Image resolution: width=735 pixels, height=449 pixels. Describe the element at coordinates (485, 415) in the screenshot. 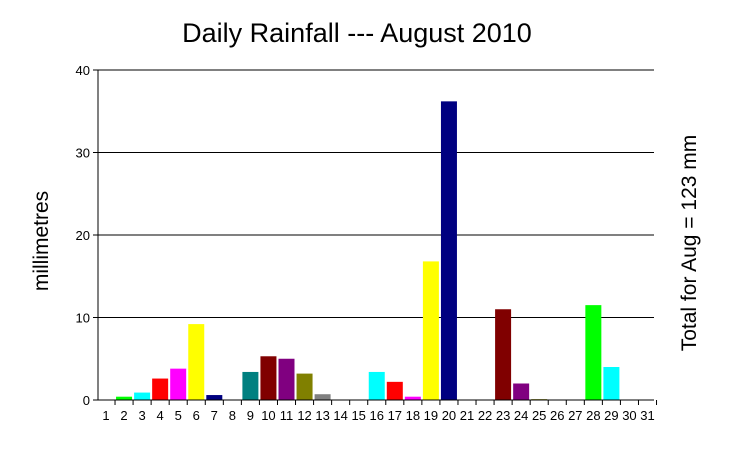

I see `x-tick-label: 22` at that location.